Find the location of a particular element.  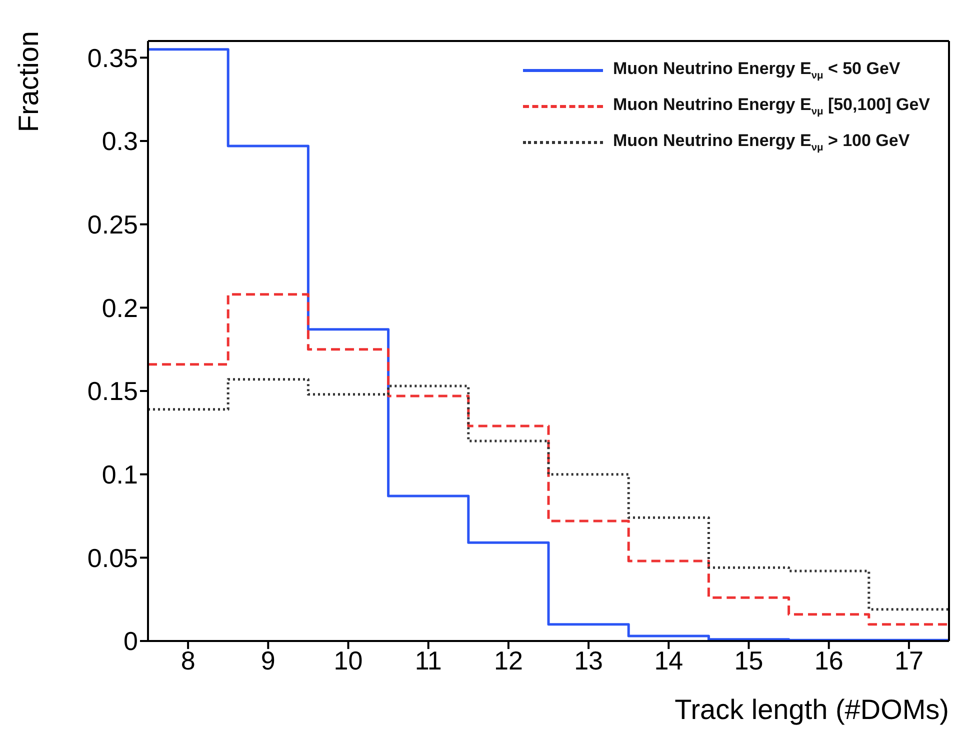

x-tick-label: 16 is located at coordinates (829, 660).